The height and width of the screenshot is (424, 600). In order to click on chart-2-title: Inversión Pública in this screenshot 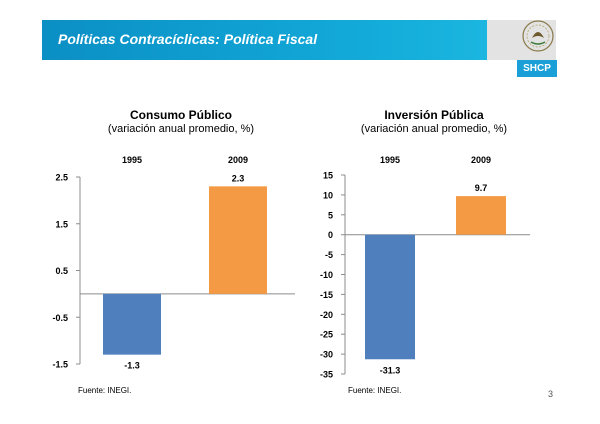, I will do `click(434, 115)`.